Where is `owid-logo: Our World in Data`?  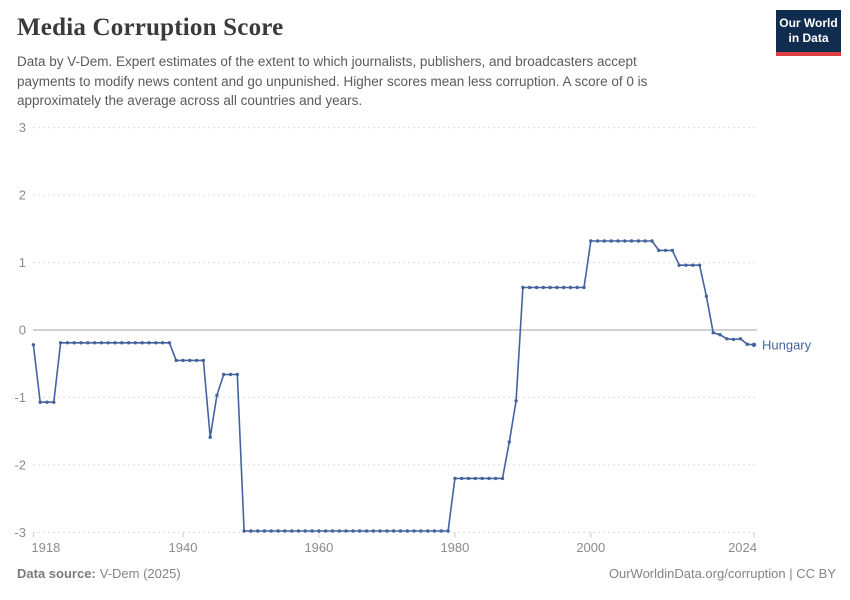
owid-logo: Our World in Data is located at coordinates (808, 33).